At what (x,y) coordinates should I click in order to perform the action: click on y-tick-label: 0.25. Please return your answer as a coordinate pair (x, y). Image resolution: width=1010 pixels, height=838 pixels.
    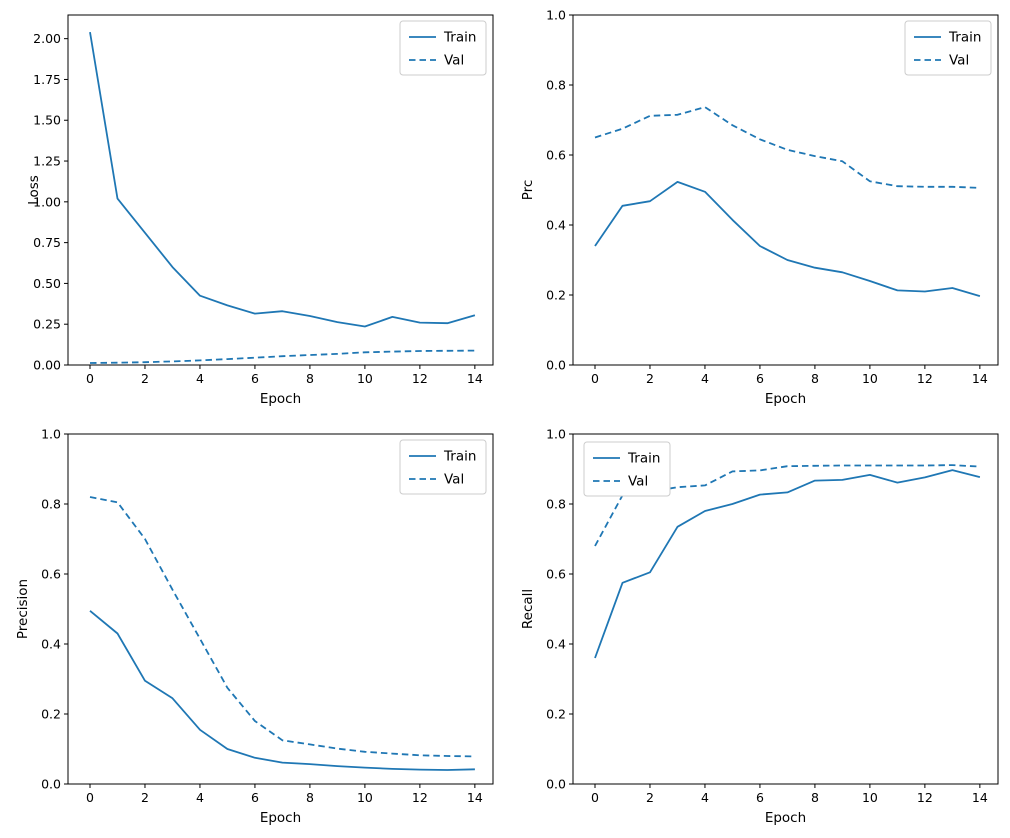
    Looking at the image, I should click on (47, 324).